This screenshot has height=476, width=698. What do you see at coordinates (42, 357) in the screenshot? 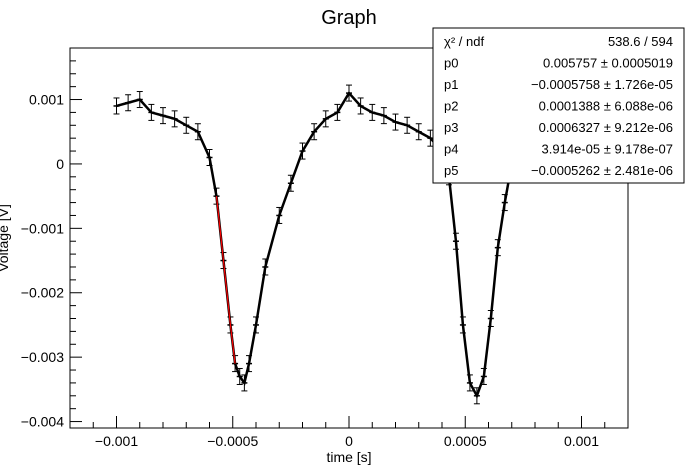
I see `y-tick-label: −0.003` at bounding box center [42, 357].